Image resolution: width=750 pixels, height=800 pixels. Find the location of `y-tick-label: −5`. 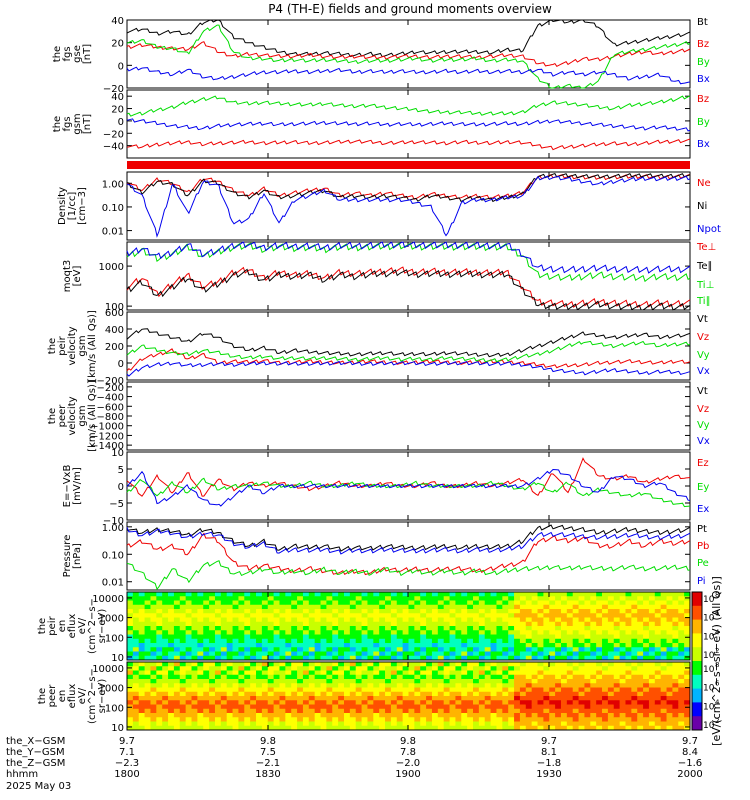

y-tick-label: −5 is located at coordinates (116, 504).